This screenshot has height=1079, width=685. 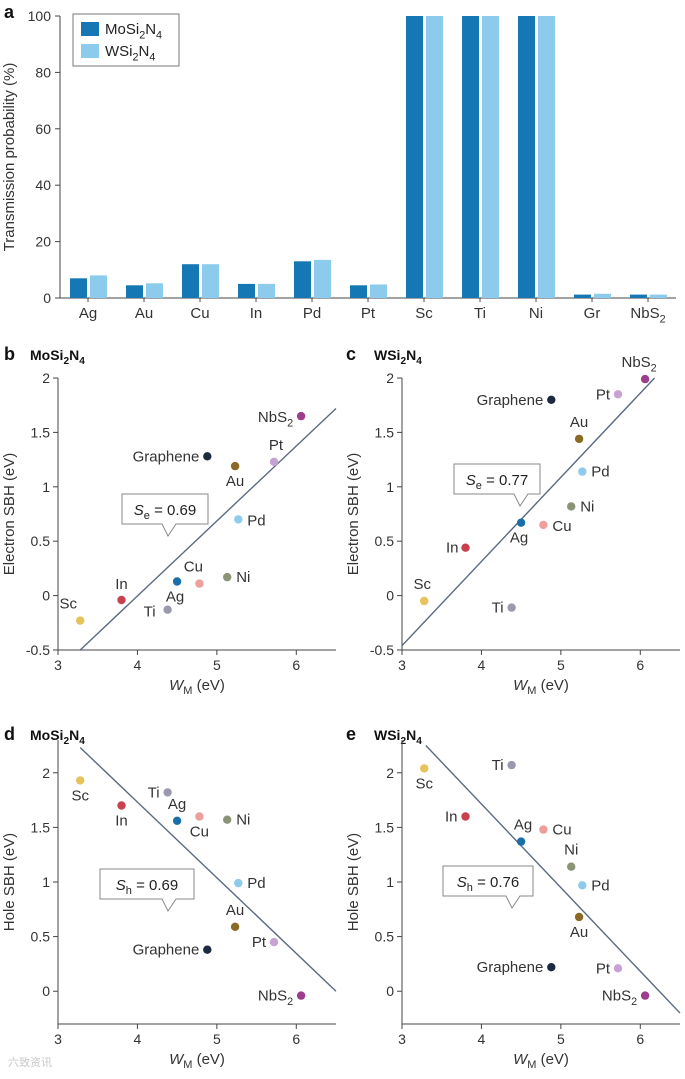 I want to click on point-label-nbs2: NbS2, so click(x=275, y=419).